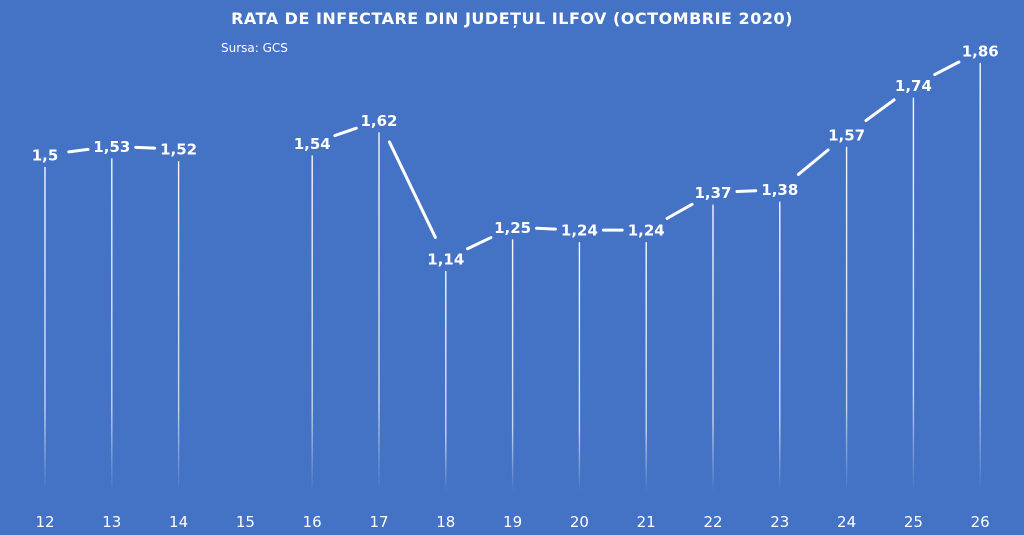 The height and width of the screenshot is (535, 1024). What do you see at coordinates (579, 522) in the screenshot?
I see `x-tick-20: 20` at bounding box center [579, 522].